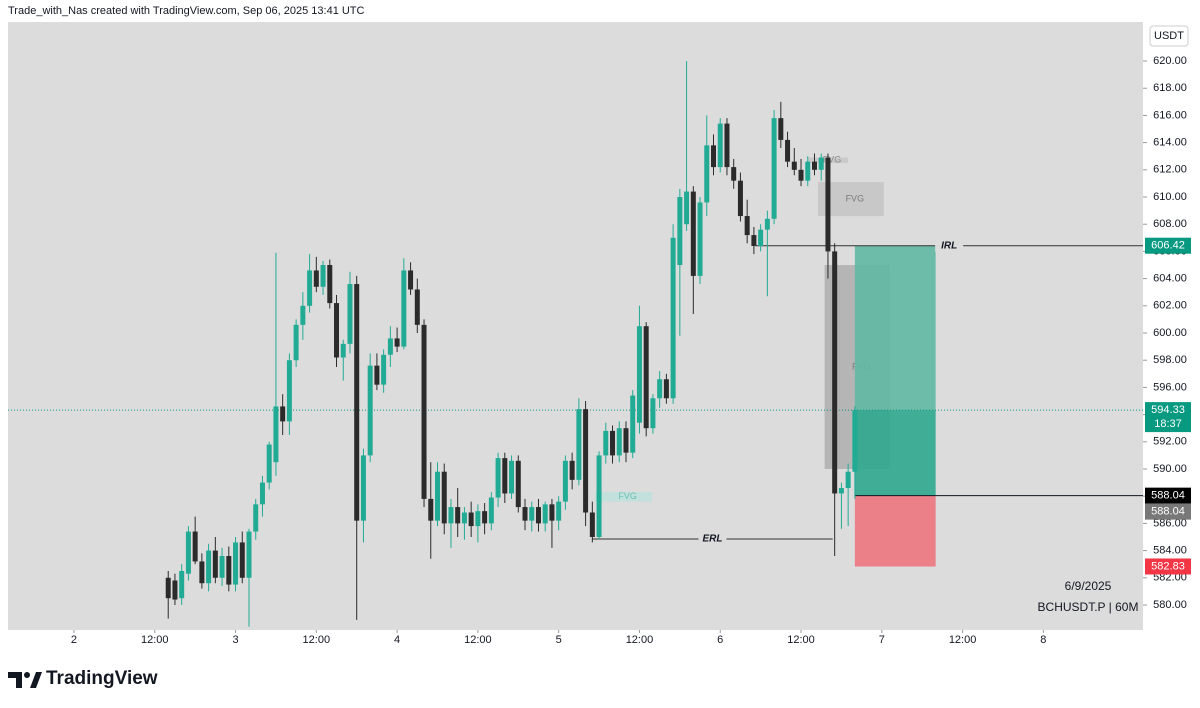  I want to click on symbol-label: BCHUSDT.P | 60M, so click(1088, 607).